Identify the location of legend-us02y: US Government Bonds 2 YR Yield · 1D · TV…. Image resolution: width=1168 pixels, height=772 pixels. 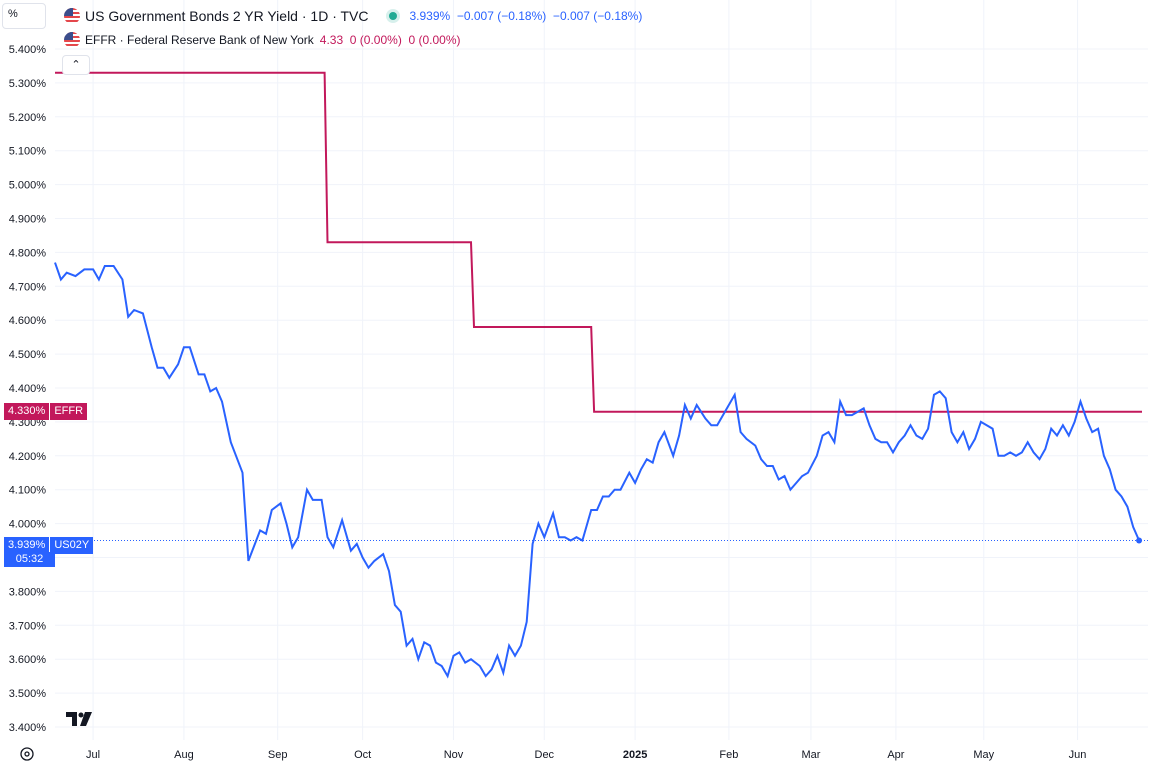
(353, 16).